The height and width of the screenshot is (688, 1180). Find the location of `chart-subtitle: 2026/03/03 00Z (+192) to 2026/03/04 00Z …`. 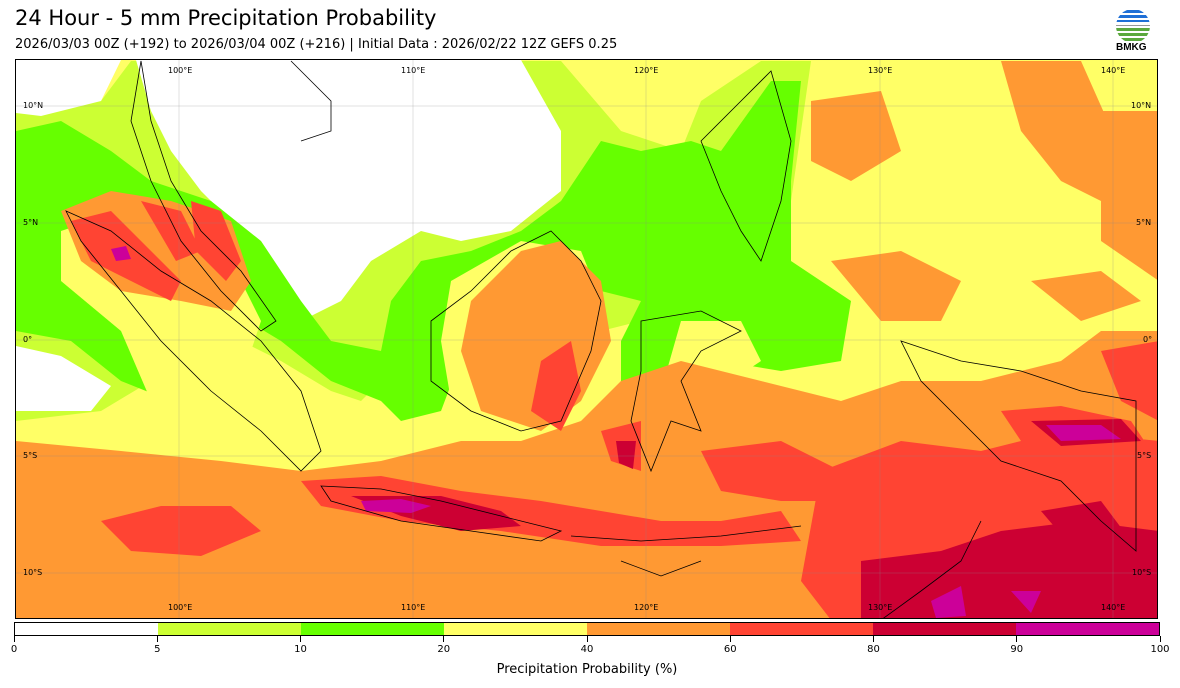

chart-subtitle: 2026/03/03 00Z (+192) to 2026/03/04 00Z … is located at coordinates (316, 44).